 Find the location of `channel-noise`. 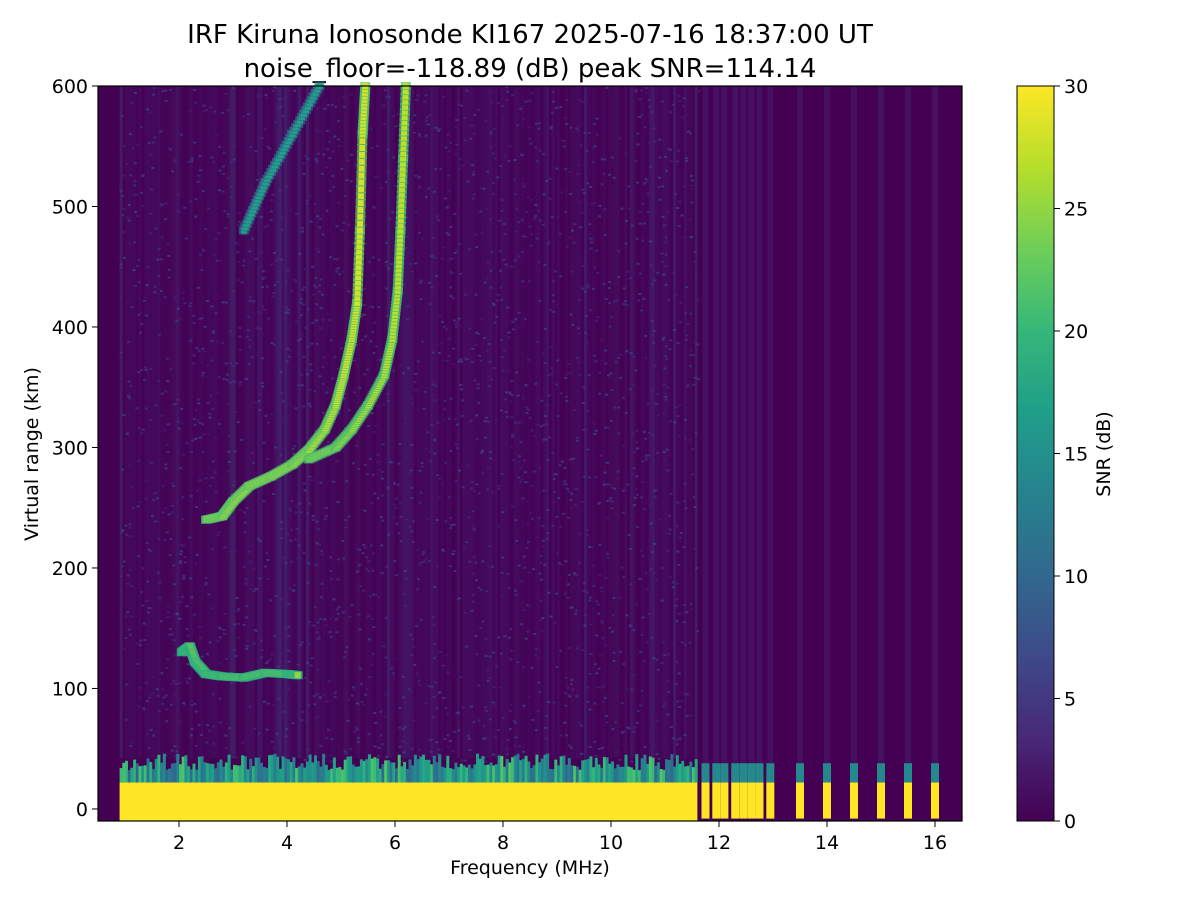

channel-noise is located at coordinates (770, 425).